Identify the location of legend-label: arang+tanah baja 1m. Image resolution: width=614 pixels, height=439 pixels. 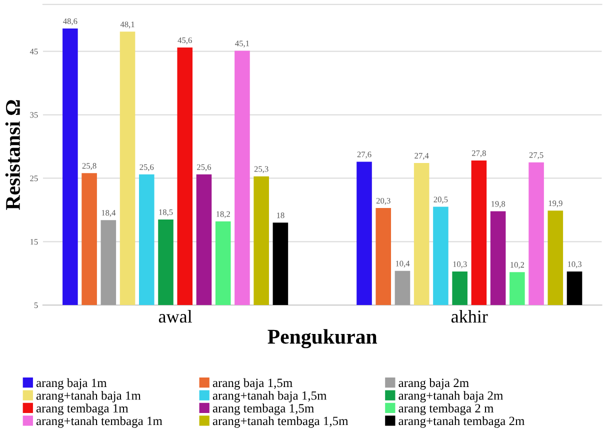
(88, 396).